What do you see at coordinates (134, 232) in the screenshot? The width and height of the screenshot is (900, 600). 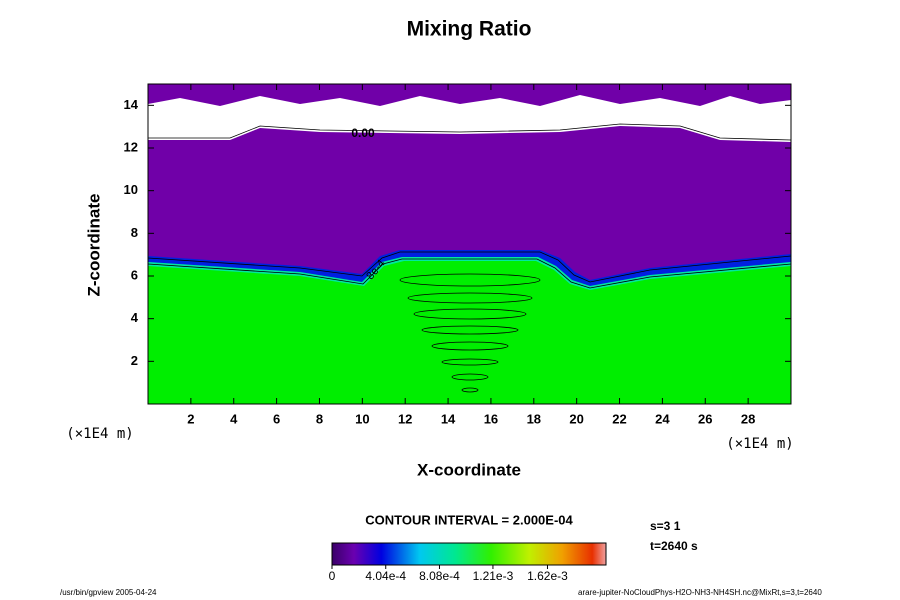 I see `y-tick-label: 8` at bounding box center [134, 232].